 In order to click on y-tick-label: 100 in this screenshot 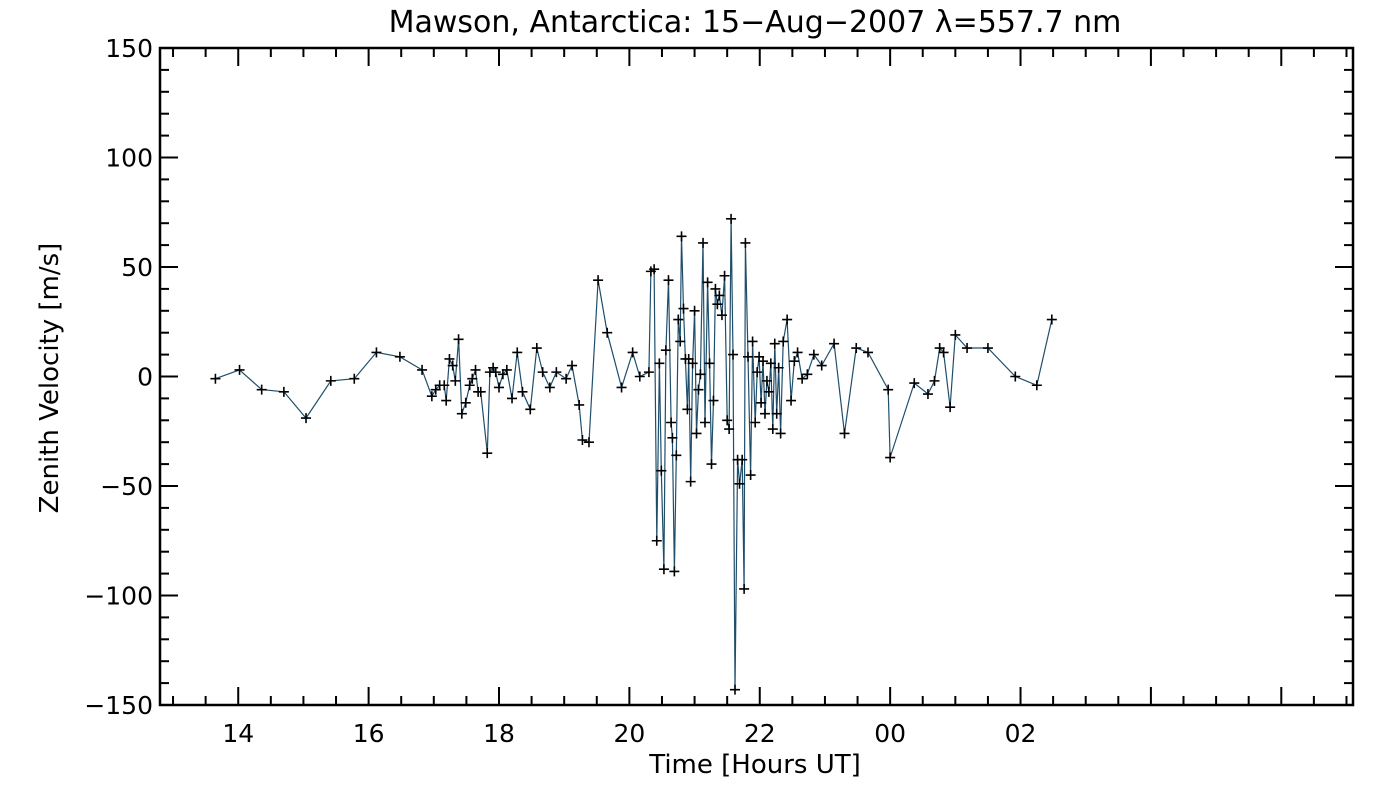, I will do `click(129, 158)`.